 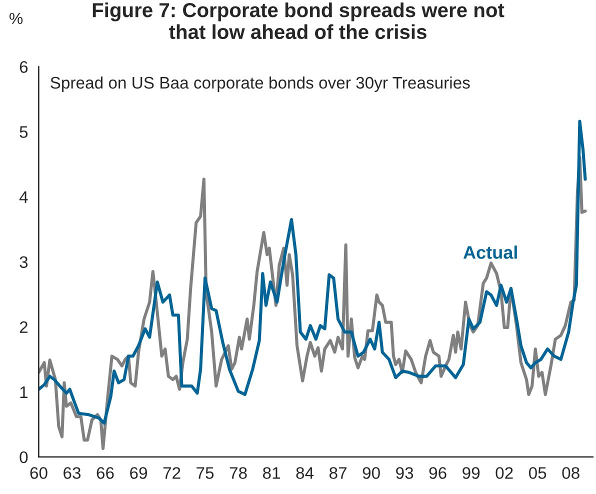 What do you see at coordinates (24, 67) in the screenshot?
I see `y-tick-label: 6` at bounding box center [24, 67].